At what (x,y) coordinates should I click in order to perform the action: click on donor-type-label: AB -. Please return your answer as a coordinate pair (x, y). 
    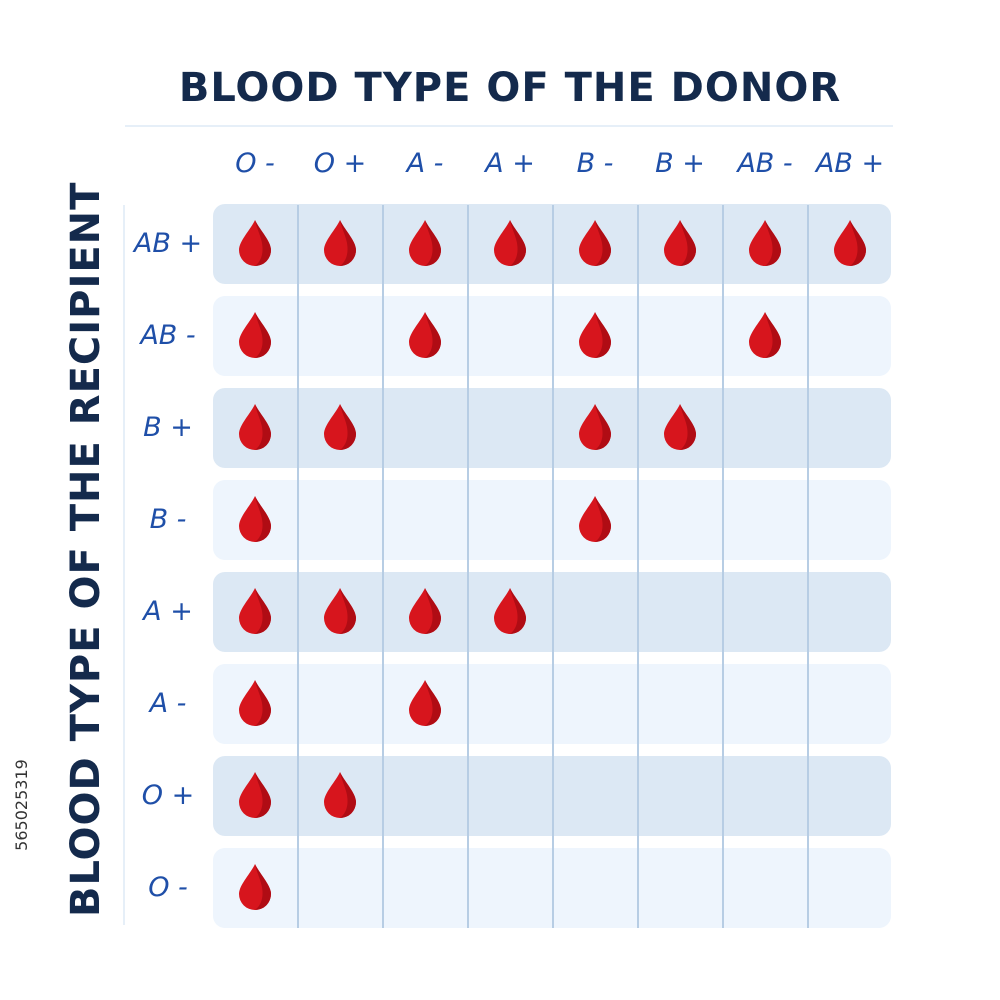
    Looking at the image, I should click on (765, 163).